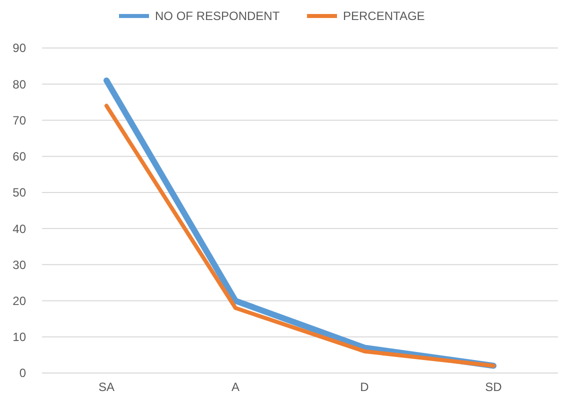 The width and height of the screenshot is (566, 400). What do you see at coordinates (19, 301) in the screenshot?
I see `y-tick-label: 20` at bounding box center [19, 301].